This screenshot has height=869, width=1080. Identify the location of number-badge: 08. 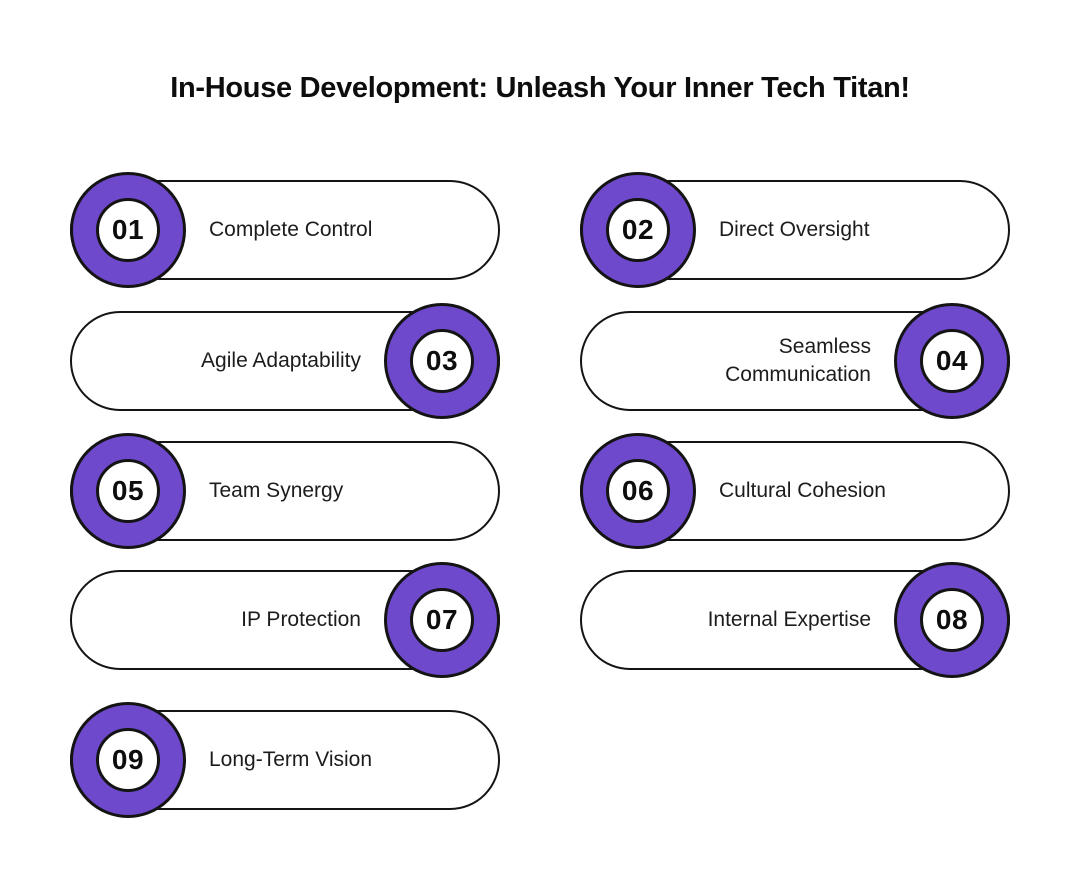
(952, 620).